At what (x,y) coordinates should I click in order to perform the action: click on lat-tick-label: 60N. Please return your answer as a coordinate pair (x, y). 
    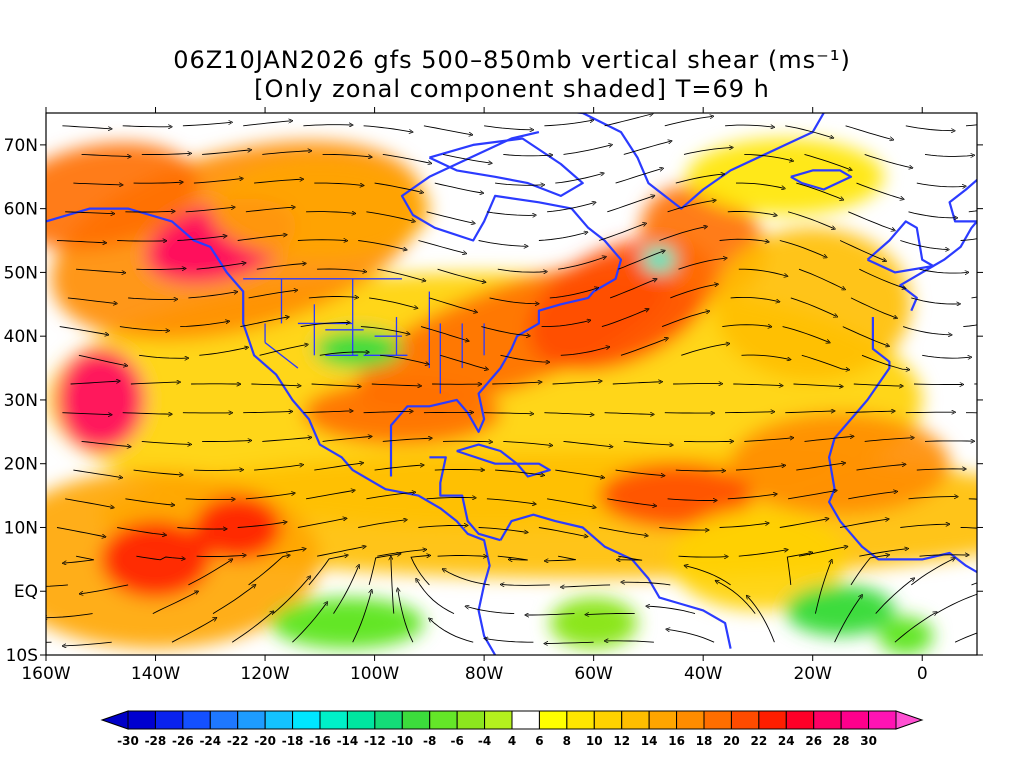
    Looking at the image, I should click on (21, 210).